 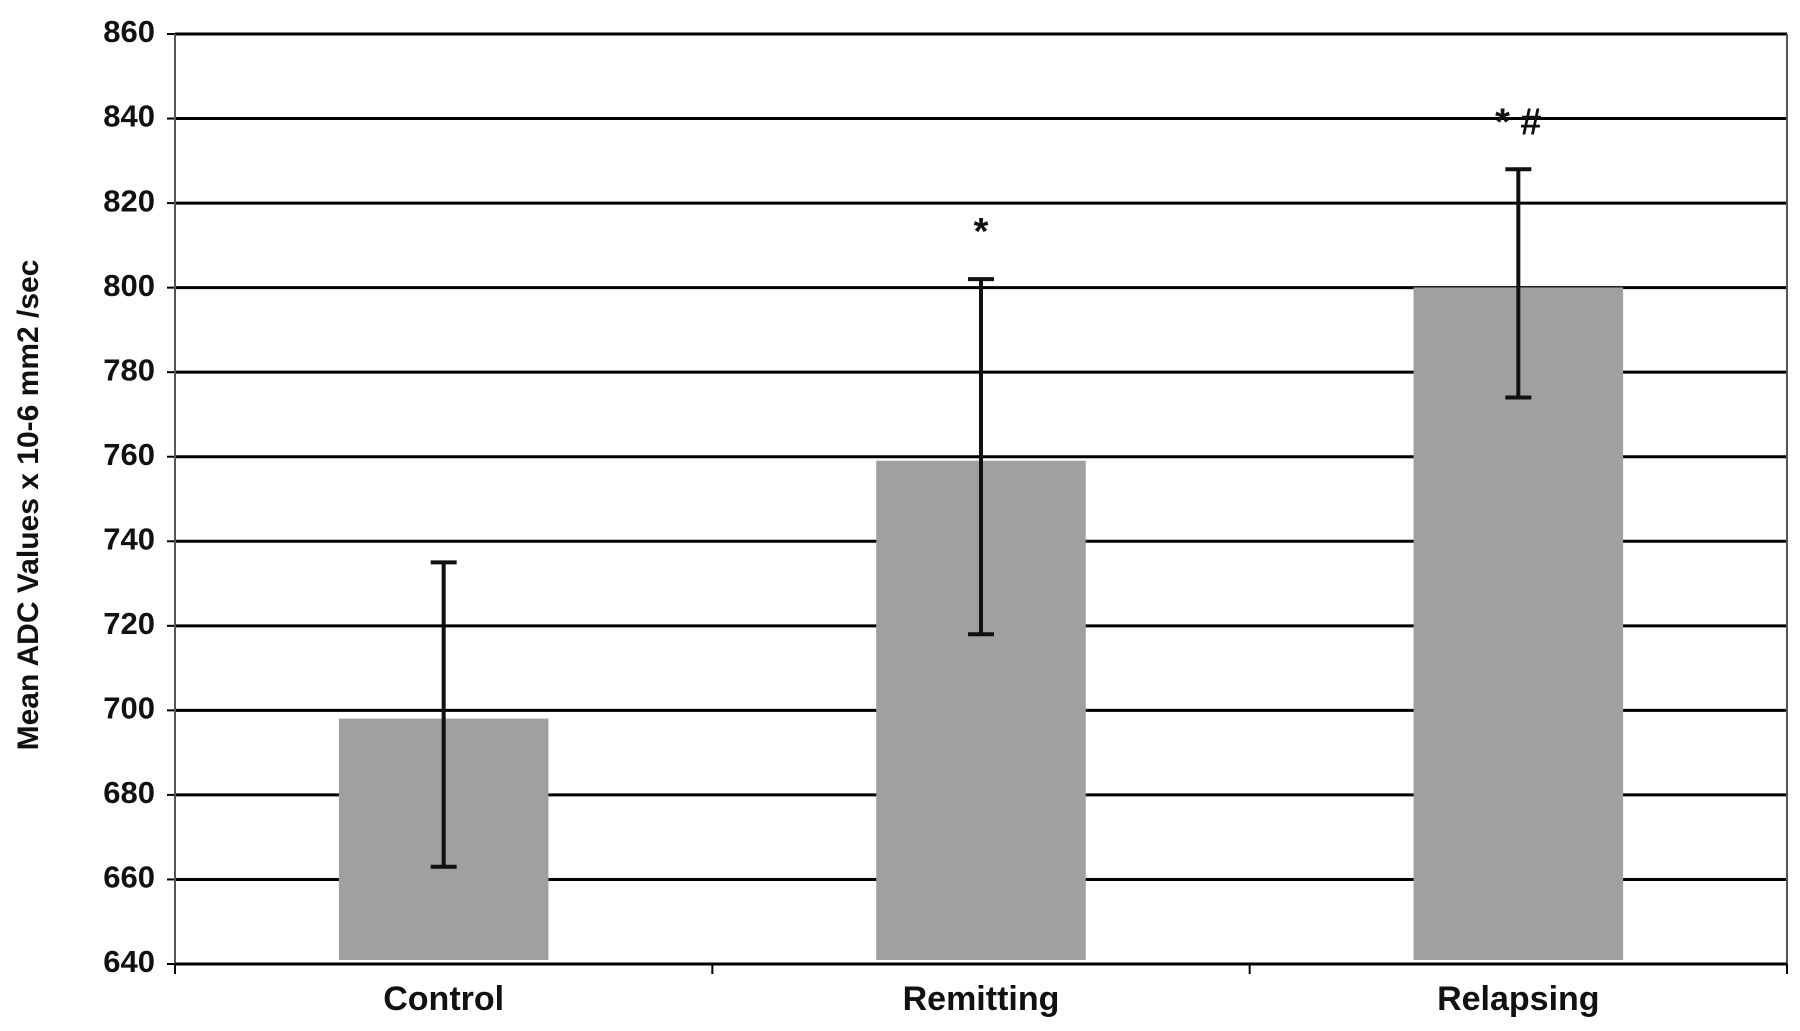 What do you see at coordinates (129, 708) in the screenshot?
I see `y-tick-label: 700` at bounding box center [129, 708].